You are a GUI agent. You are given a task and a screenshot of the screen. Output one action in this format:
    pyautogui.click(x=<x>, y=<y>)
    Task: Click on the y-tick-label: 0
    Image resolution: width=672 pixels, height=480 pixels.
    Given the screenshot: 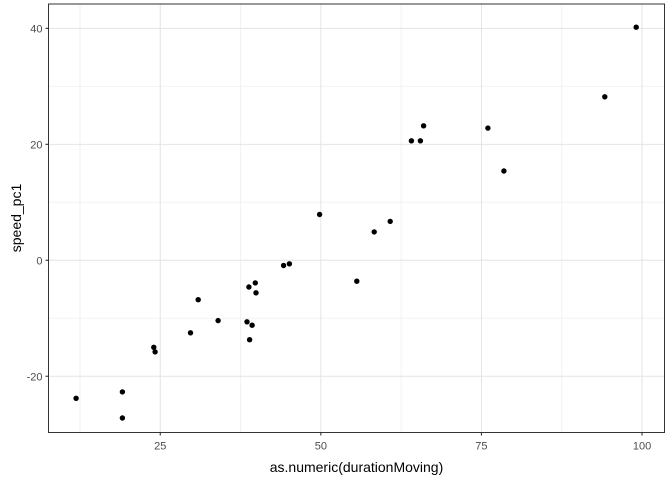 What is the action you would take?
    pyautogui.click(x=39, y=261)
    